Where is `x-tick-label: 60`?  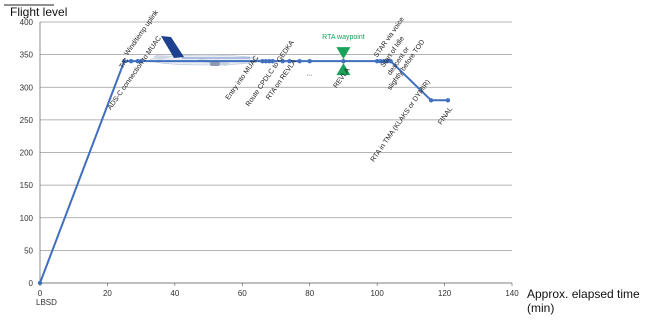
x-tick-label: 60 is located at coordinates (242, 293).